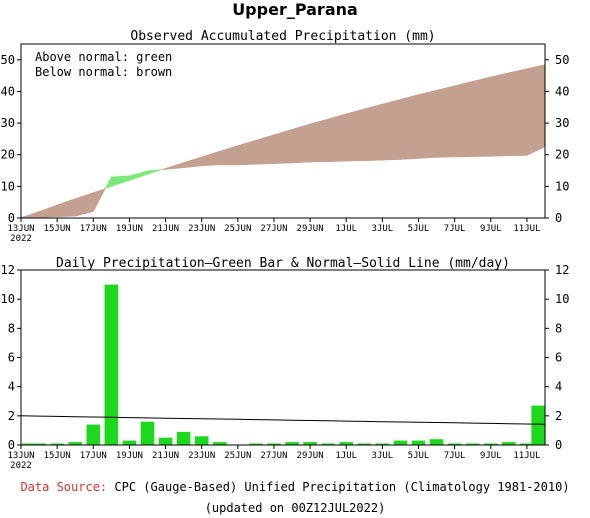 Image resolution: width=590 pixels, height=518 pixels. Describe the element at coordinates (103, 57) in the screenshot. I see `legend-above-normal: Above normal: green` at that location.